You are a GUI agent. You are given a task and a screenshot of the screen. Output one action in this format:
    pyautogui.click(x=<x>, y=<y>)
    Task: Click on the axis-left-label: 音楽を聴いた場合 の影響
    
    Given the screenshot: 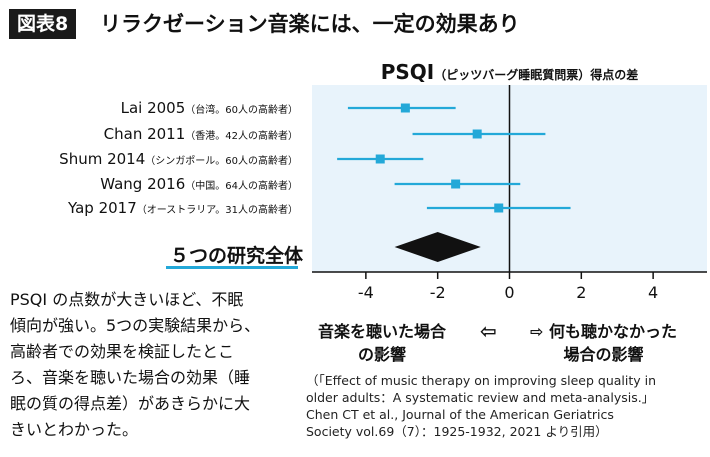 What is the action you would take?
    pyautogui.click(x=382, y=343)
    